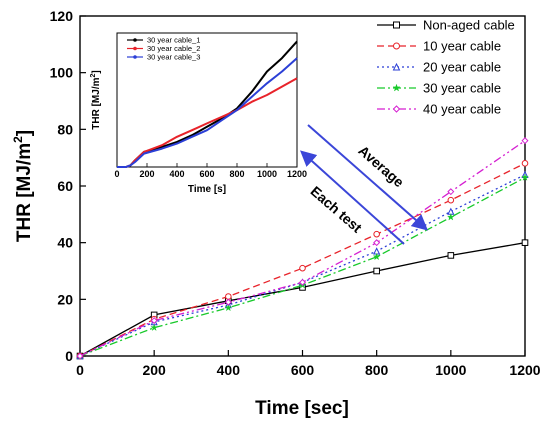  What do you see at coordinates (116, 174) in the screenshot?
I see `inset-x-tick-label-0: 0` at bounding box center [116, 174].